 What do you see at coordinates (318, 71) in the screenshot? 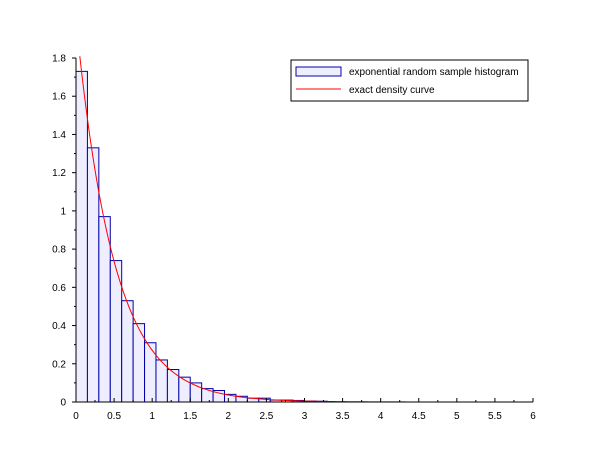
I see `legend-swatch-histogram` at bounding box center [318, 71].